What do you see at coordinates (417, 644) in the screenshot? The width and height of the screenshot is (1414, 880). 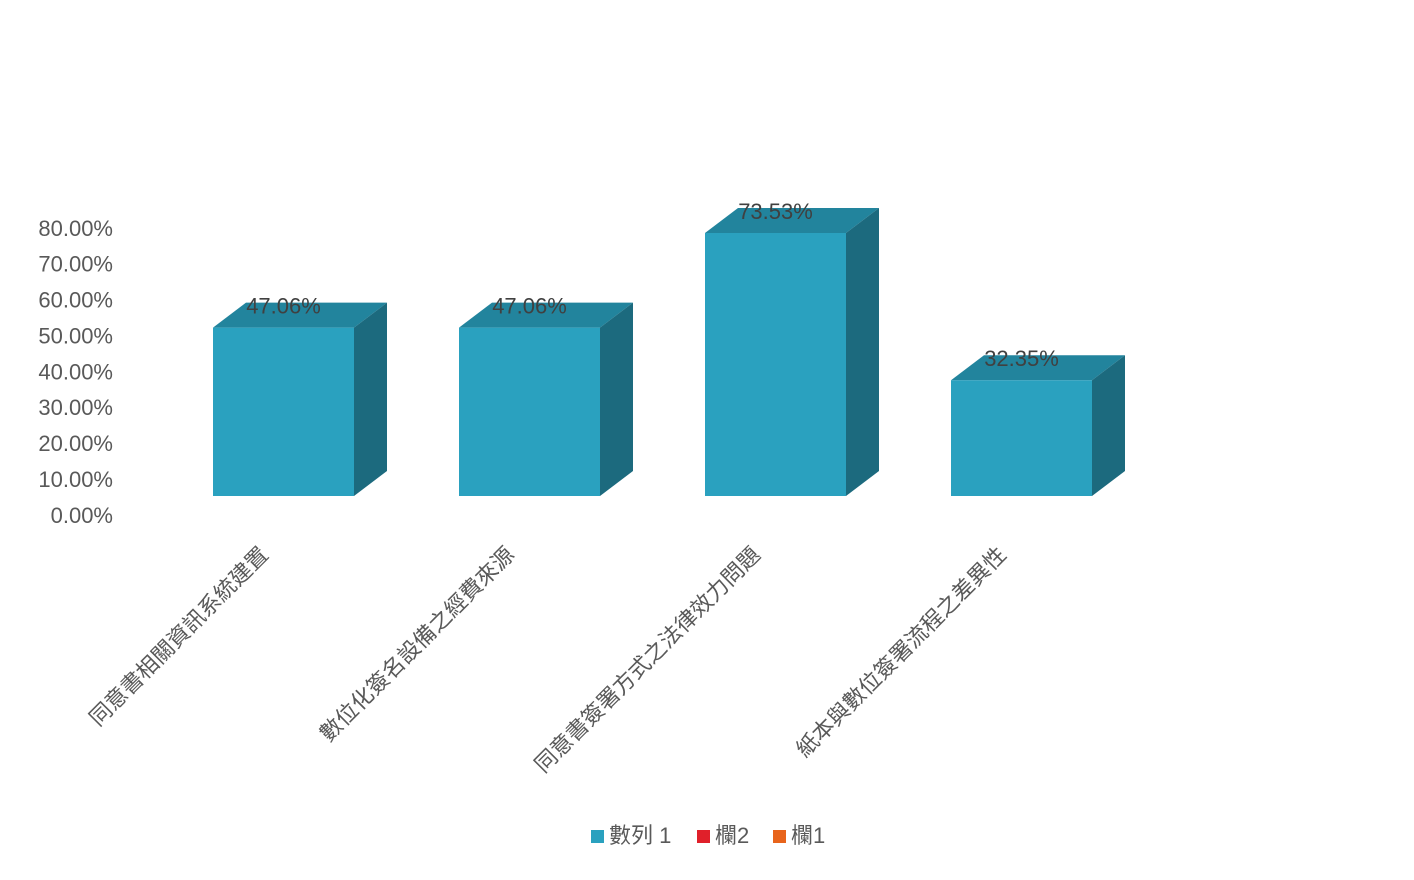 I see `x-tick-label: 數位化簽名設備之經費來源` at bounding box center [417, 644].